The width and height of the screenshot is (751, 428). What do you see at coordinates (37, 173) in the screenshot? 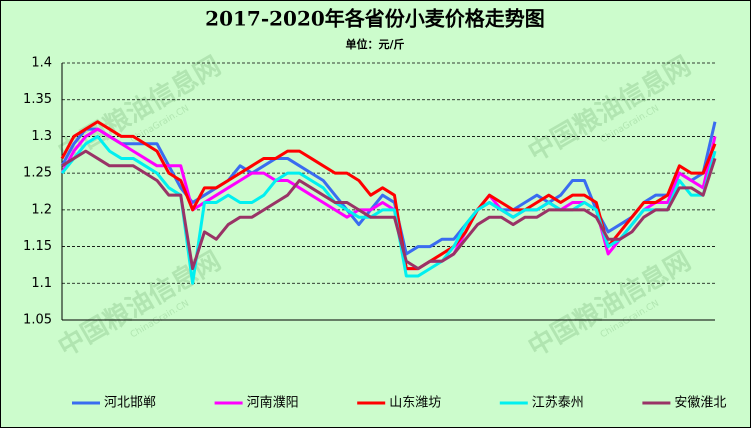
I see `y-tick-label: 1.25` at bounding box center [37, 173].